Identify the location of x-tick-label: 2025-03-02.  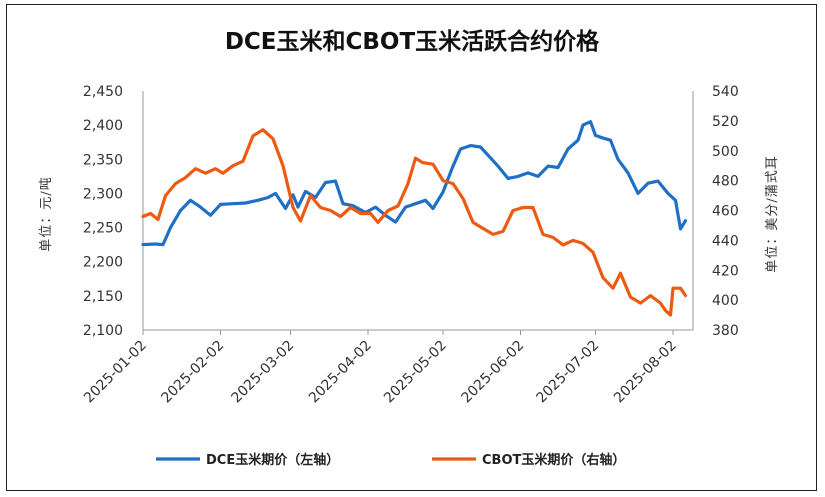
(262, 372).